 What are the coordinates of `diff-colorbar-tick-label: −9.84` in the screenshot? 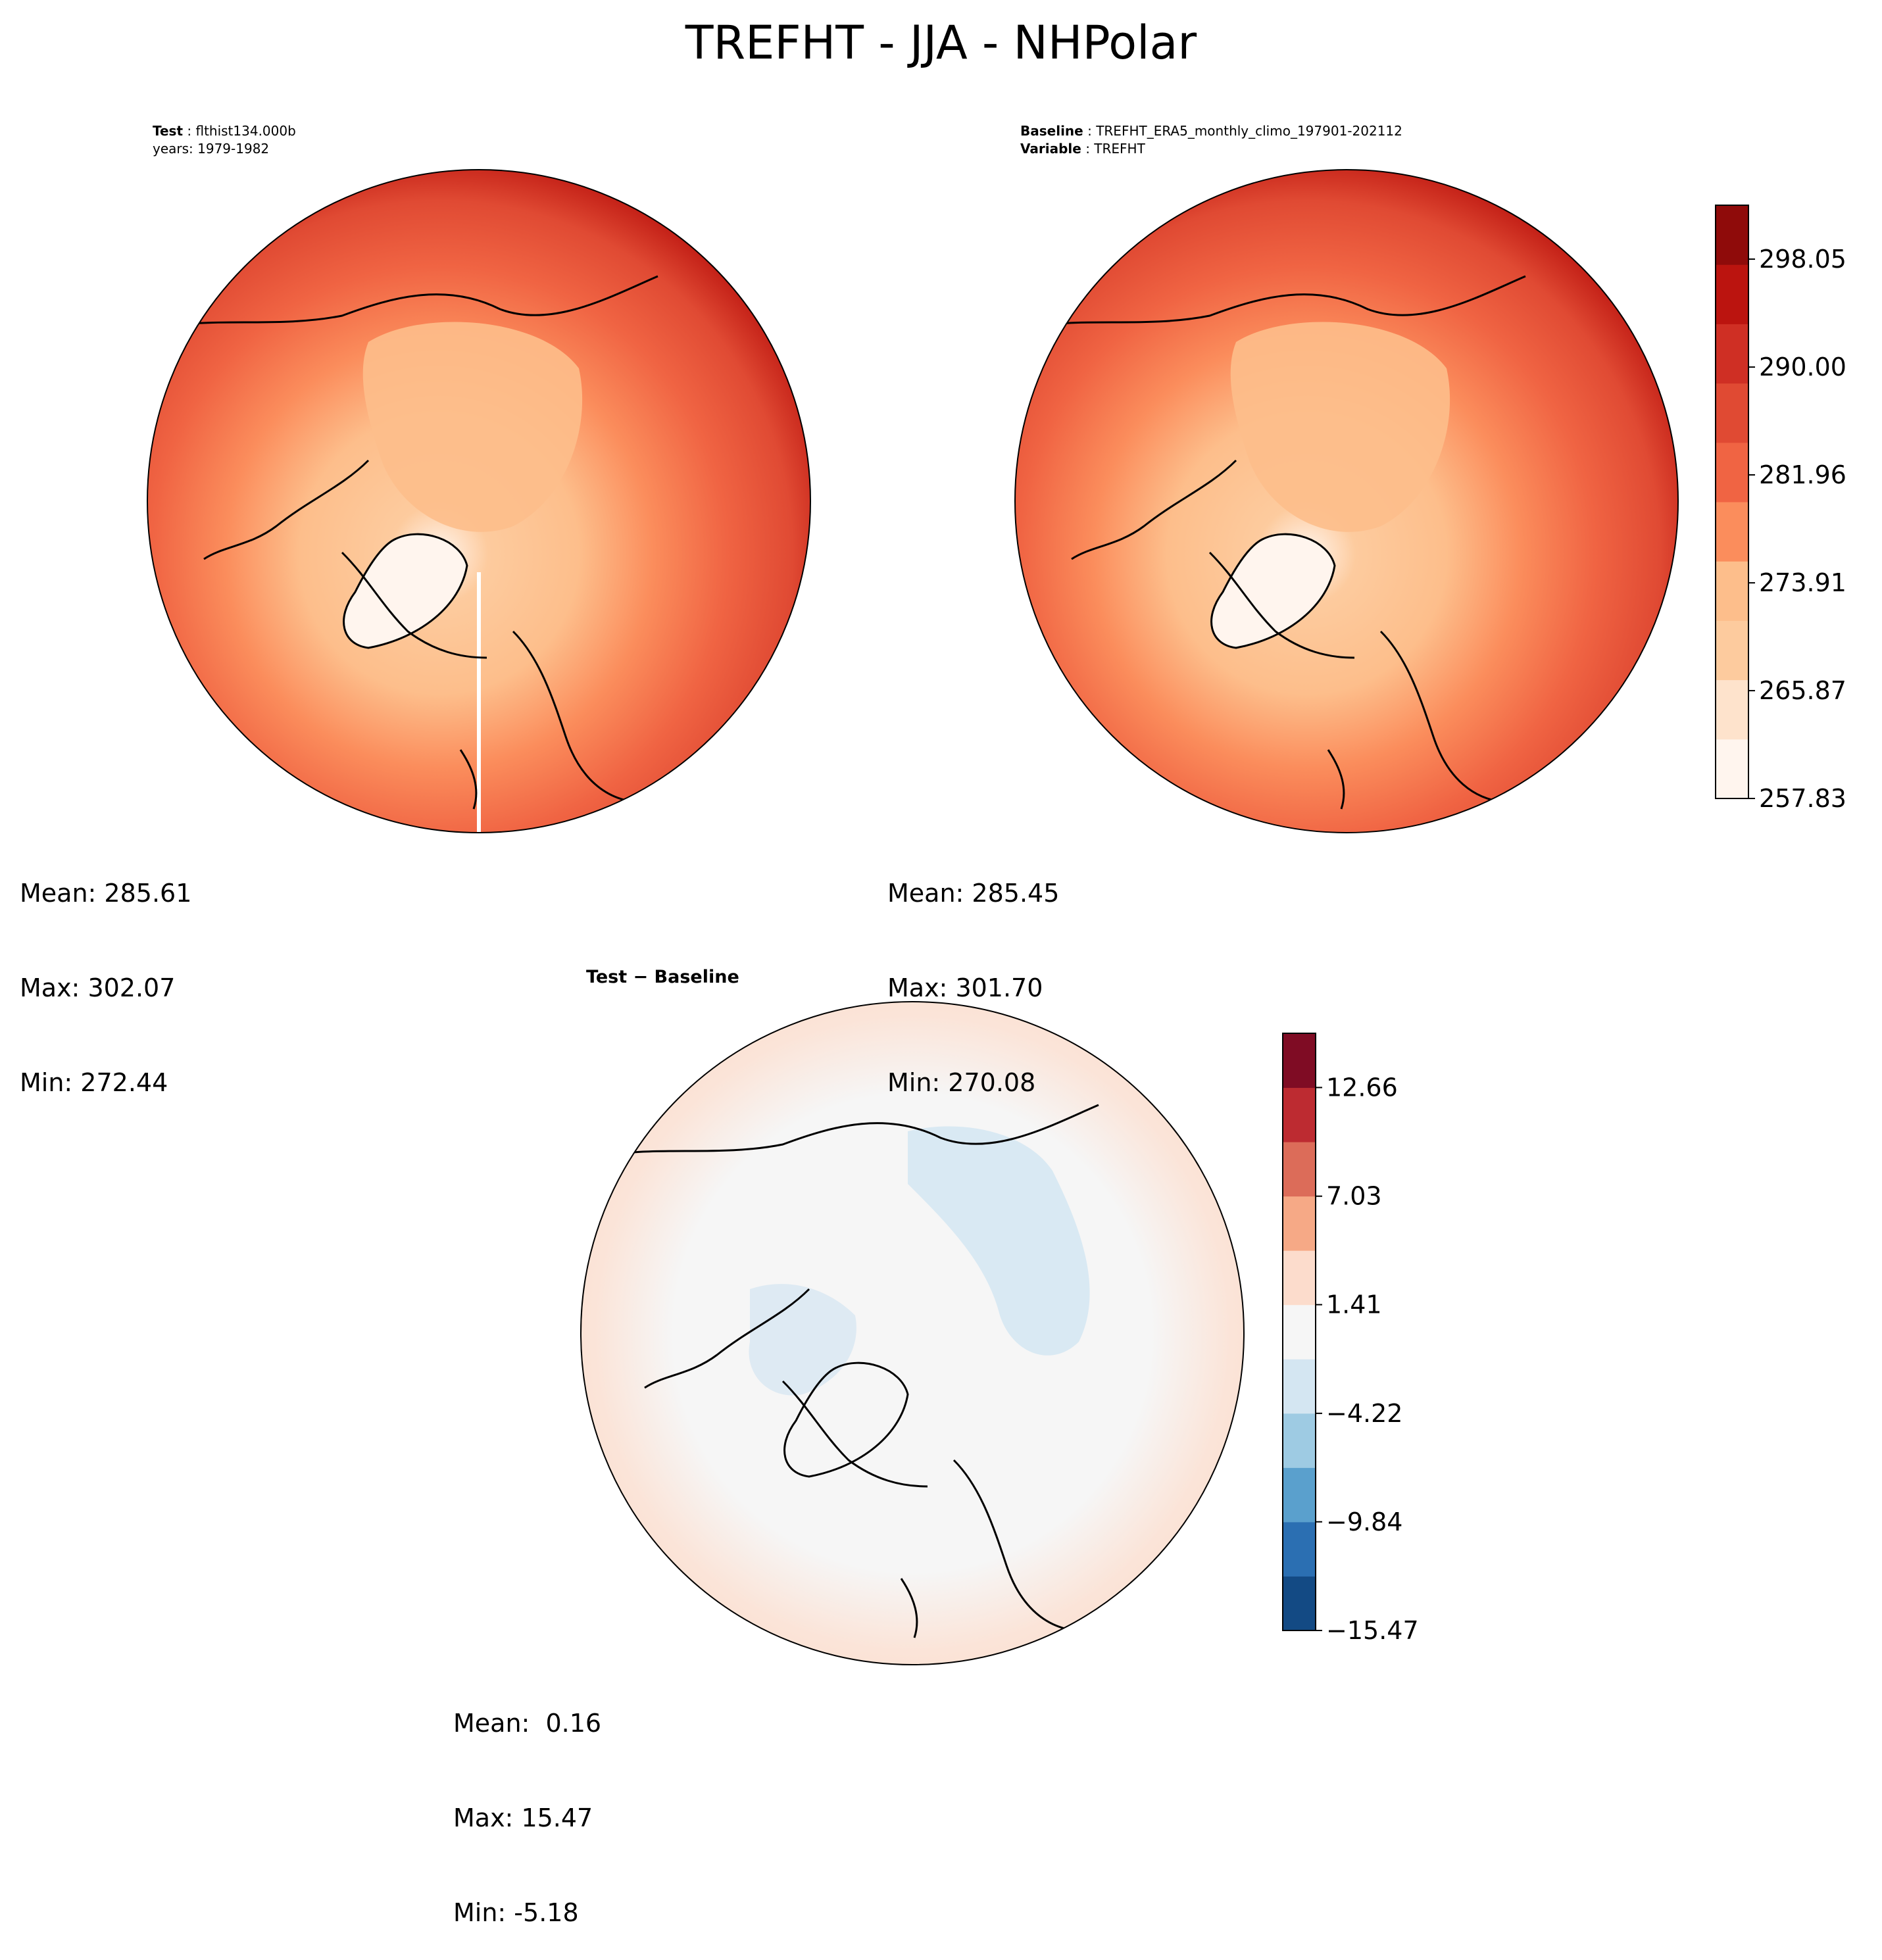 It's located at (1364, 1522).